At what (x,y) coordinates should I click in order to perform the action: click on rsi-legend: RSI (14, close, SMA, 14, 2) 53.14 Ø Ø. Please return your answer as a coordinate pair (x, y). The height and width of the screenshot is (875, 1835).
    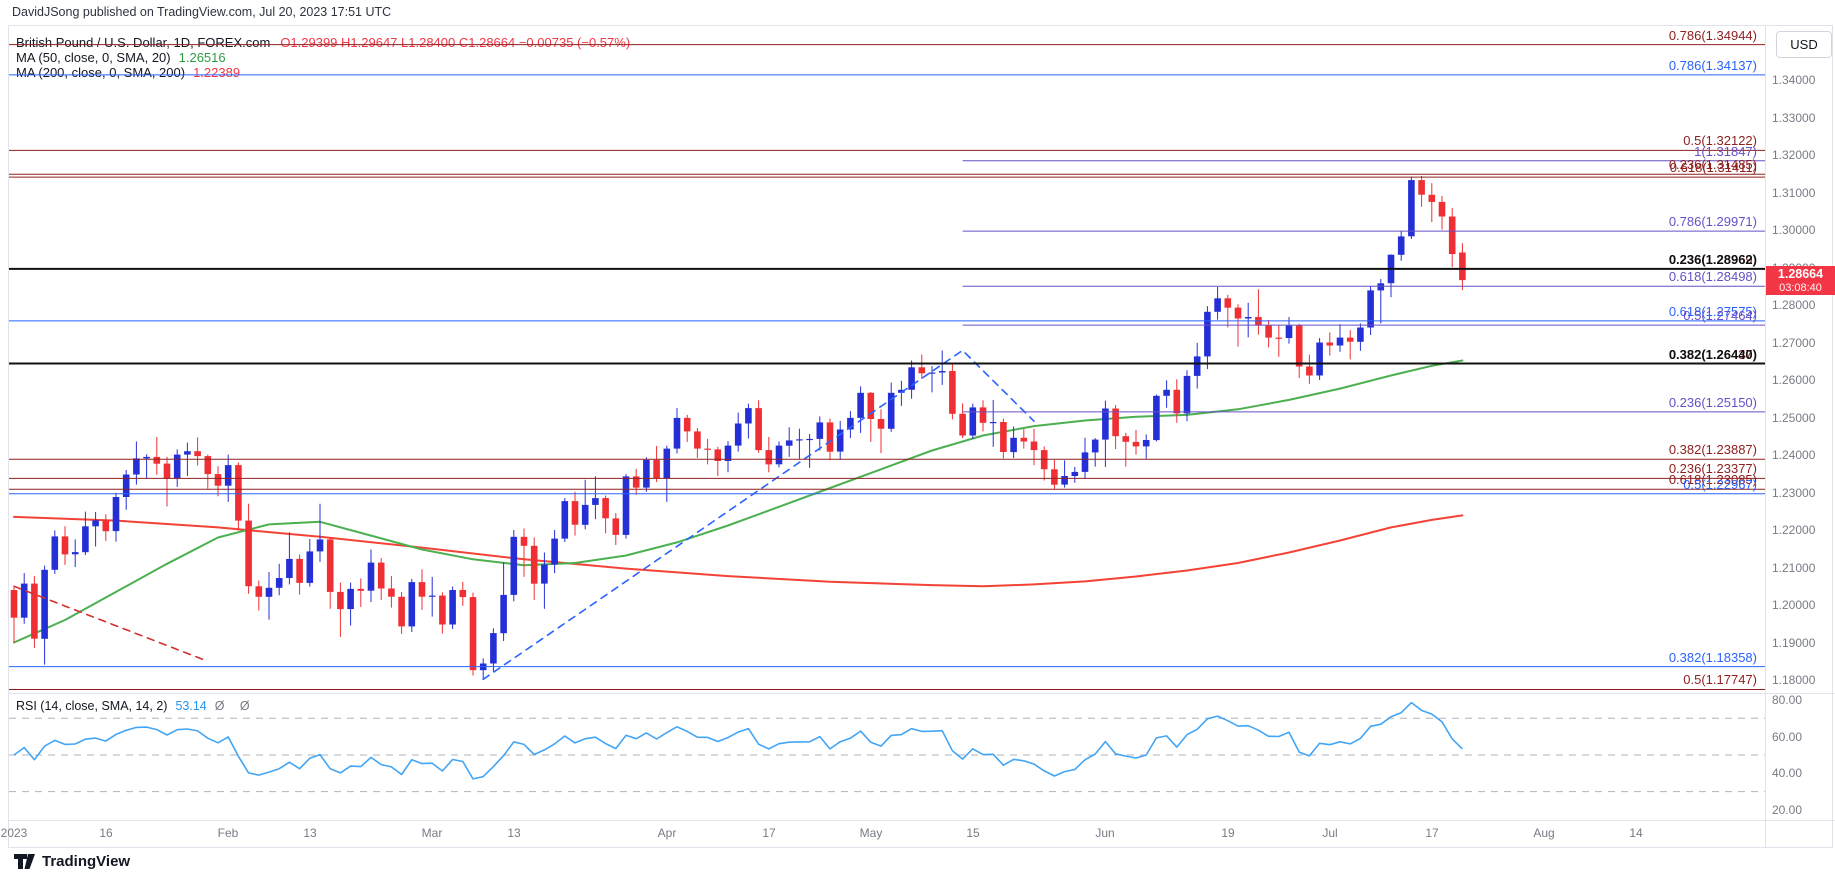
    Looking at the image, I should click on (136, 706).